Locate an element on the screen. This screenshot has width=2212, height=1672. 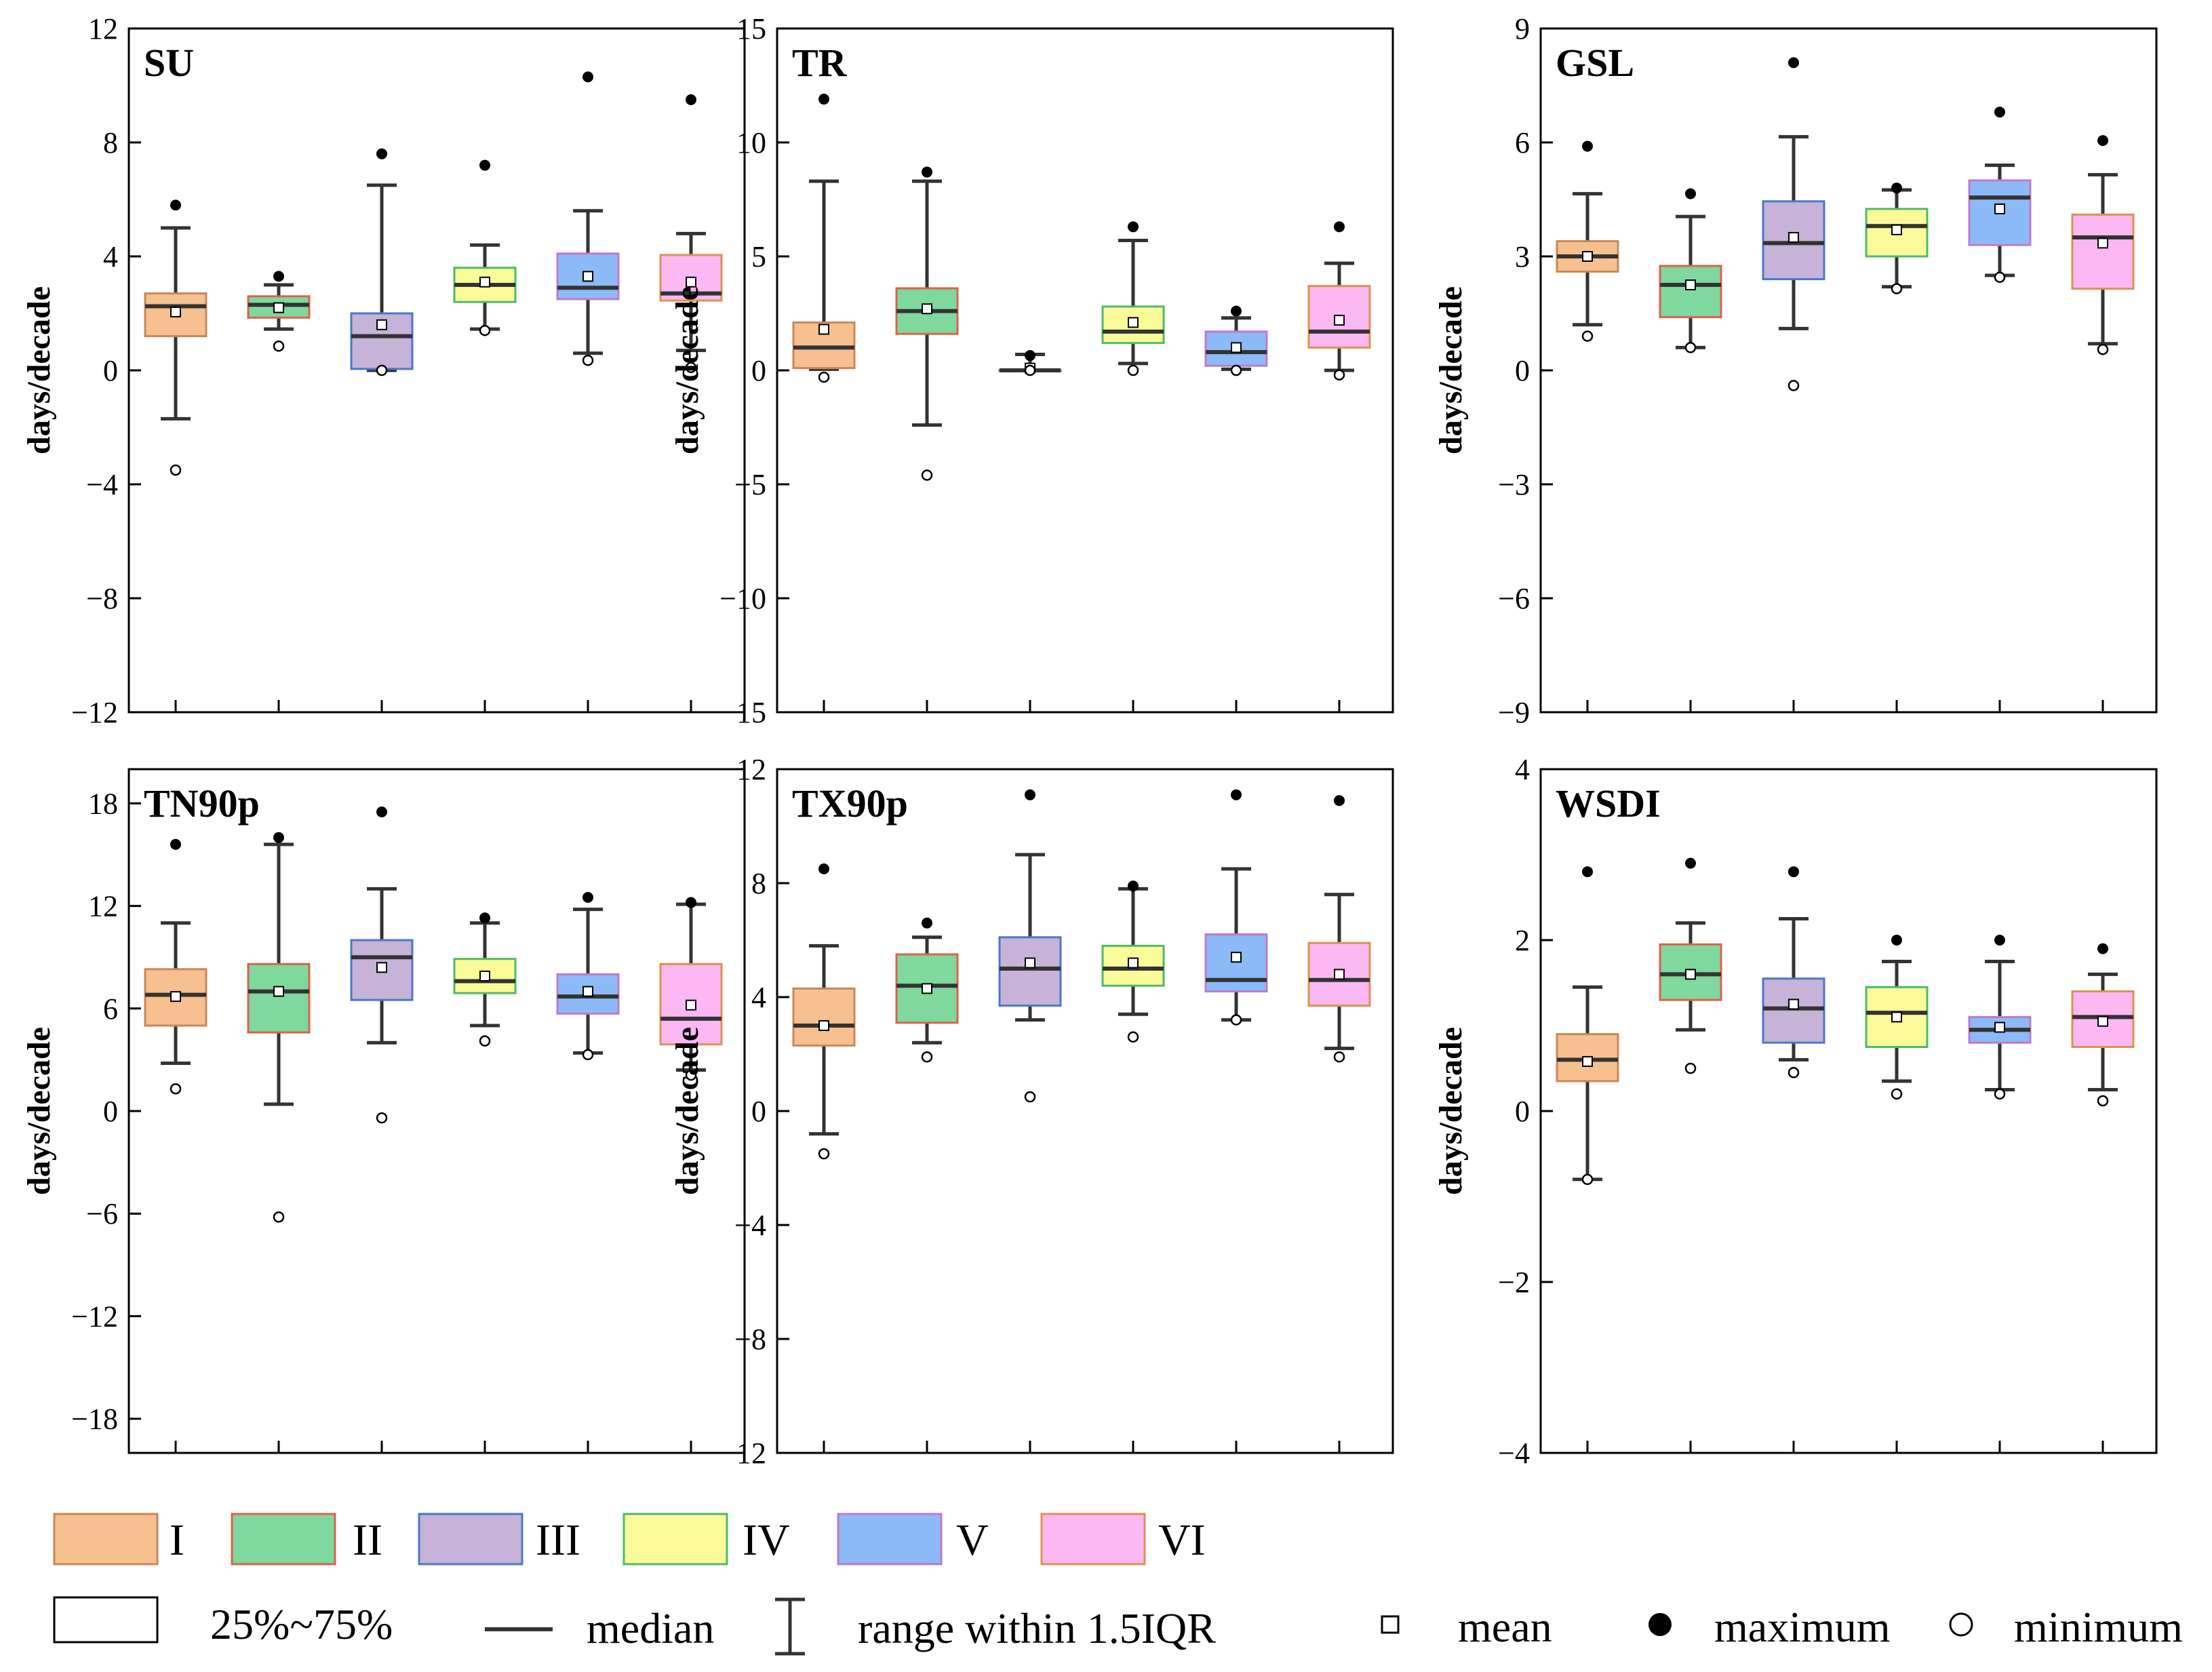
panel-tn90p: −18 −12 −6 0 6 12 18 days/decade TN90p is located at coordinates (384, 1111).